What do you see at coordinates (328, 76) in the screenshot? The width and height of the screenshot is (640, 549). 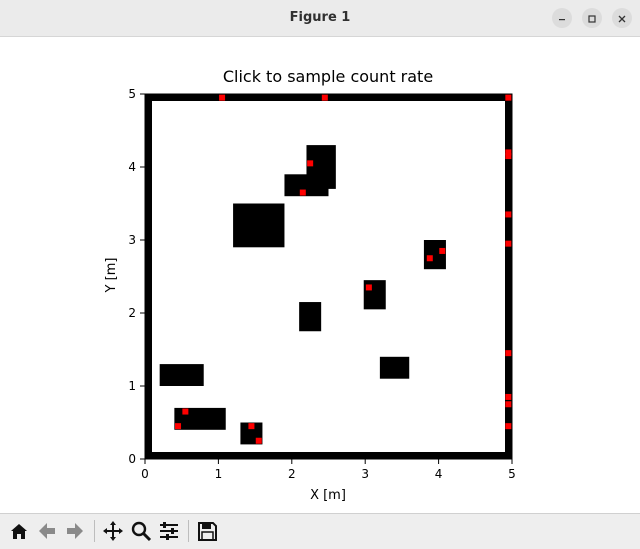 I see `chart-title: Click to sample count rate` at bounding box center [328, 76].